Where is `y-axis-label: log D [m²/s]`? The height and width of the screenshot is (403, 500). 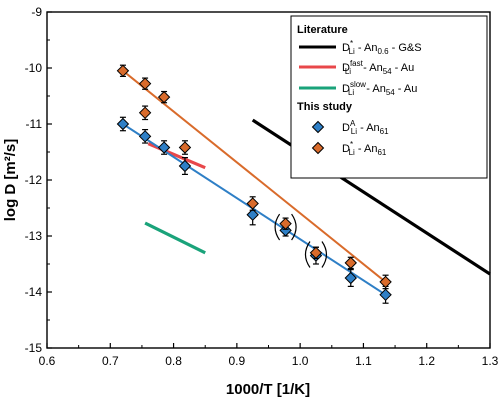 y-axis-label: log D [m²/s] is located at coordinates (10, 180).